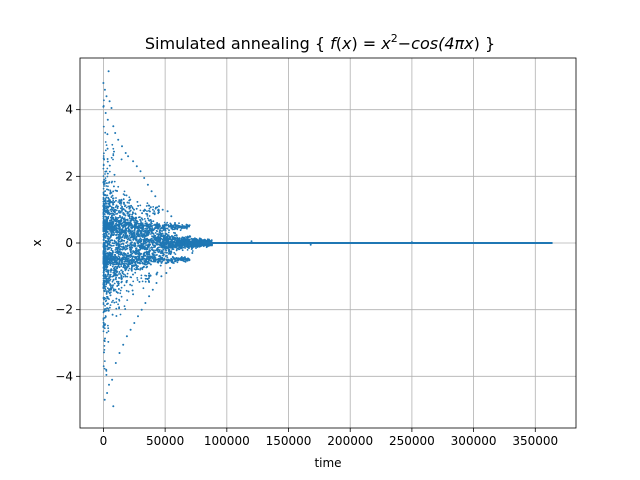 The image size is (640, 480). Describe the element at coordinates (237, 43) in the screenshot. I see `title-prefix: Simulated annealing {` at that location.